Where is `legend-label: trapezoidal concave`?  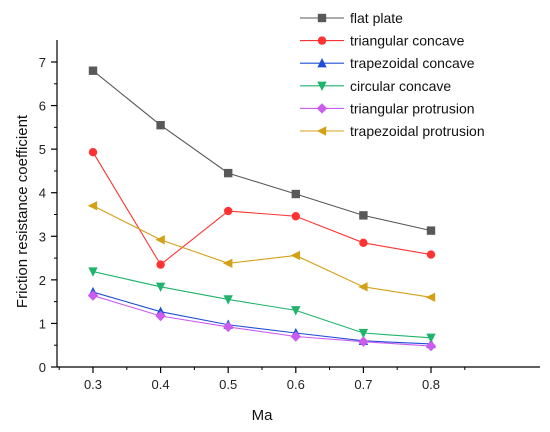
legend-label: trapezoidal concave is located at coordinates (412, 63).